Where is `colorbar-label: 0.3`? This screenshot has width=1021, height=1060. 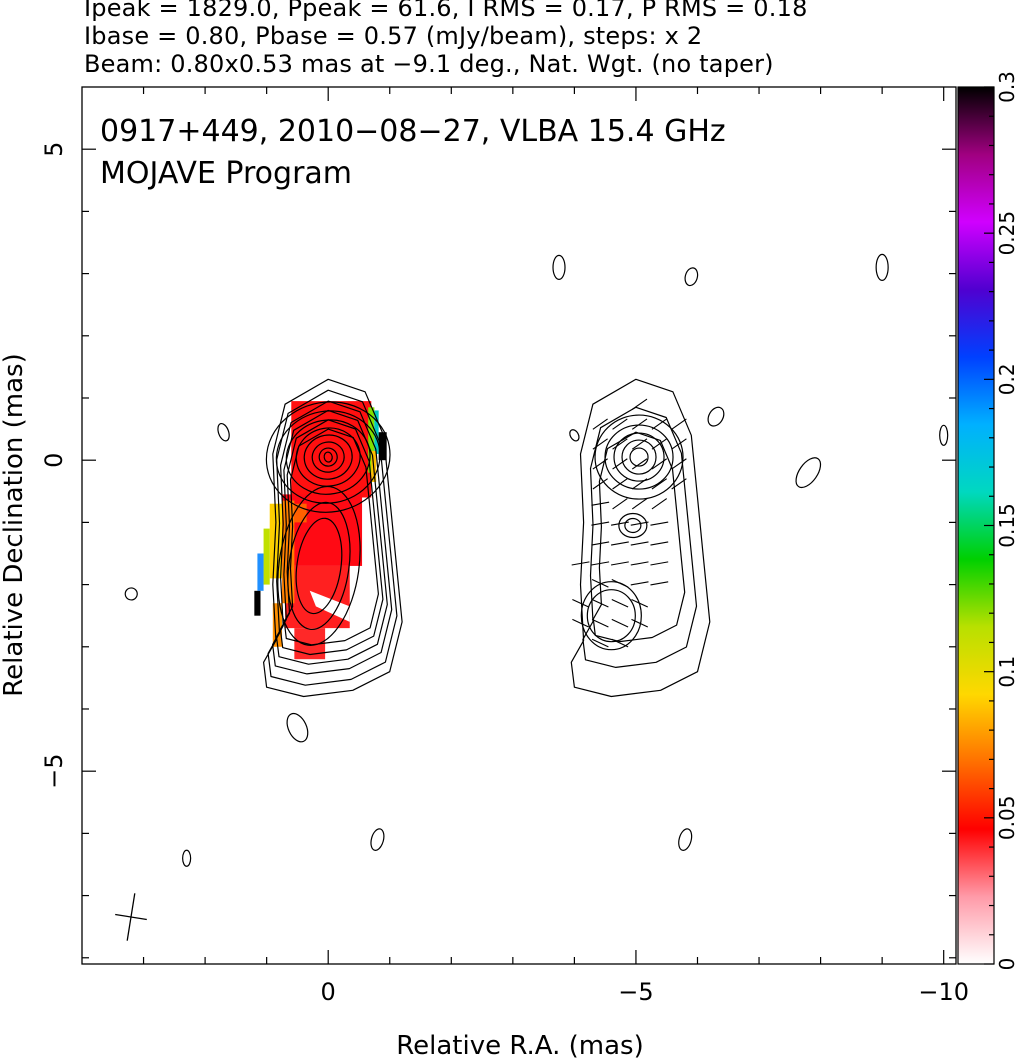 colorbar-label: 0.3 is located at coordinates (1007, 87).